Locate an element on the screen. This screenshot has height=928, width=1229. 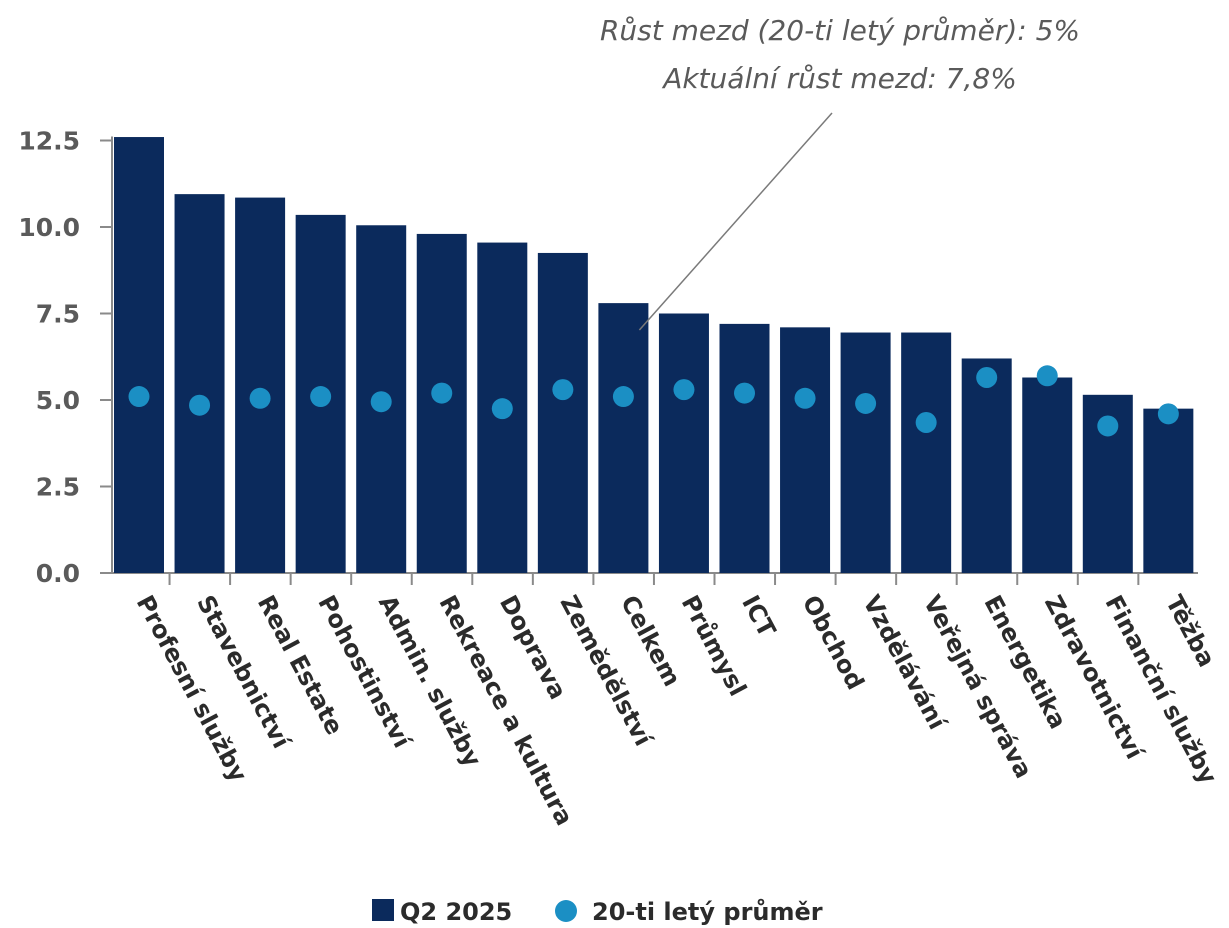
average-points is located at coordinates (653, 401).